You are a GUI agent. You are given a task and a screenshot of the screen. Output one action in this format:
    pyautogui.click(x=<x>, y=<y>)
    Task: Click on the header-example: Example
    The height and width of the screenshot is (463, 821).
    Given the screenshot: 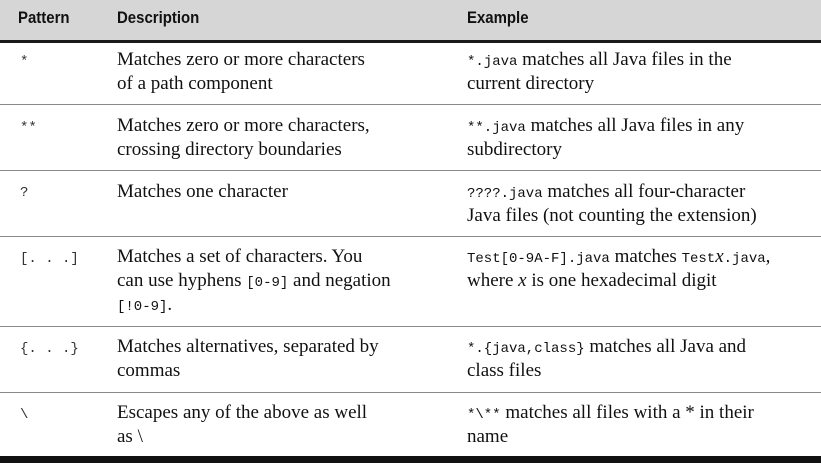 What is the action you would take?
    pyautogui.click(x=498, y=17)
    